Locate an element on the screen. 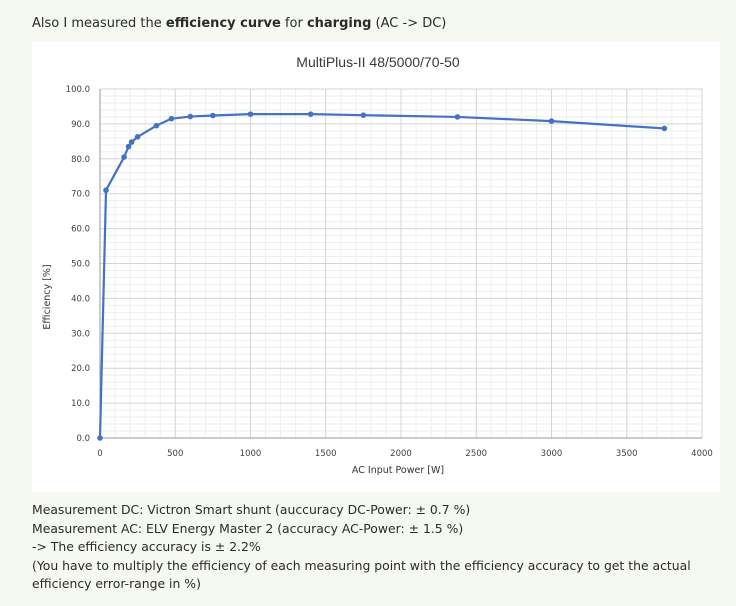  x-tick-label: 2500 is located at coordinates (476, 454).